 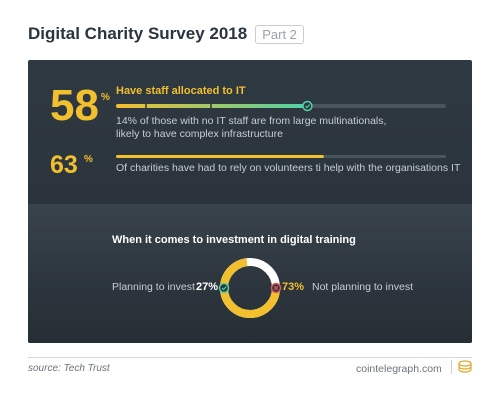 I want to click on planning-check-icon, so click(x=224, y=288).